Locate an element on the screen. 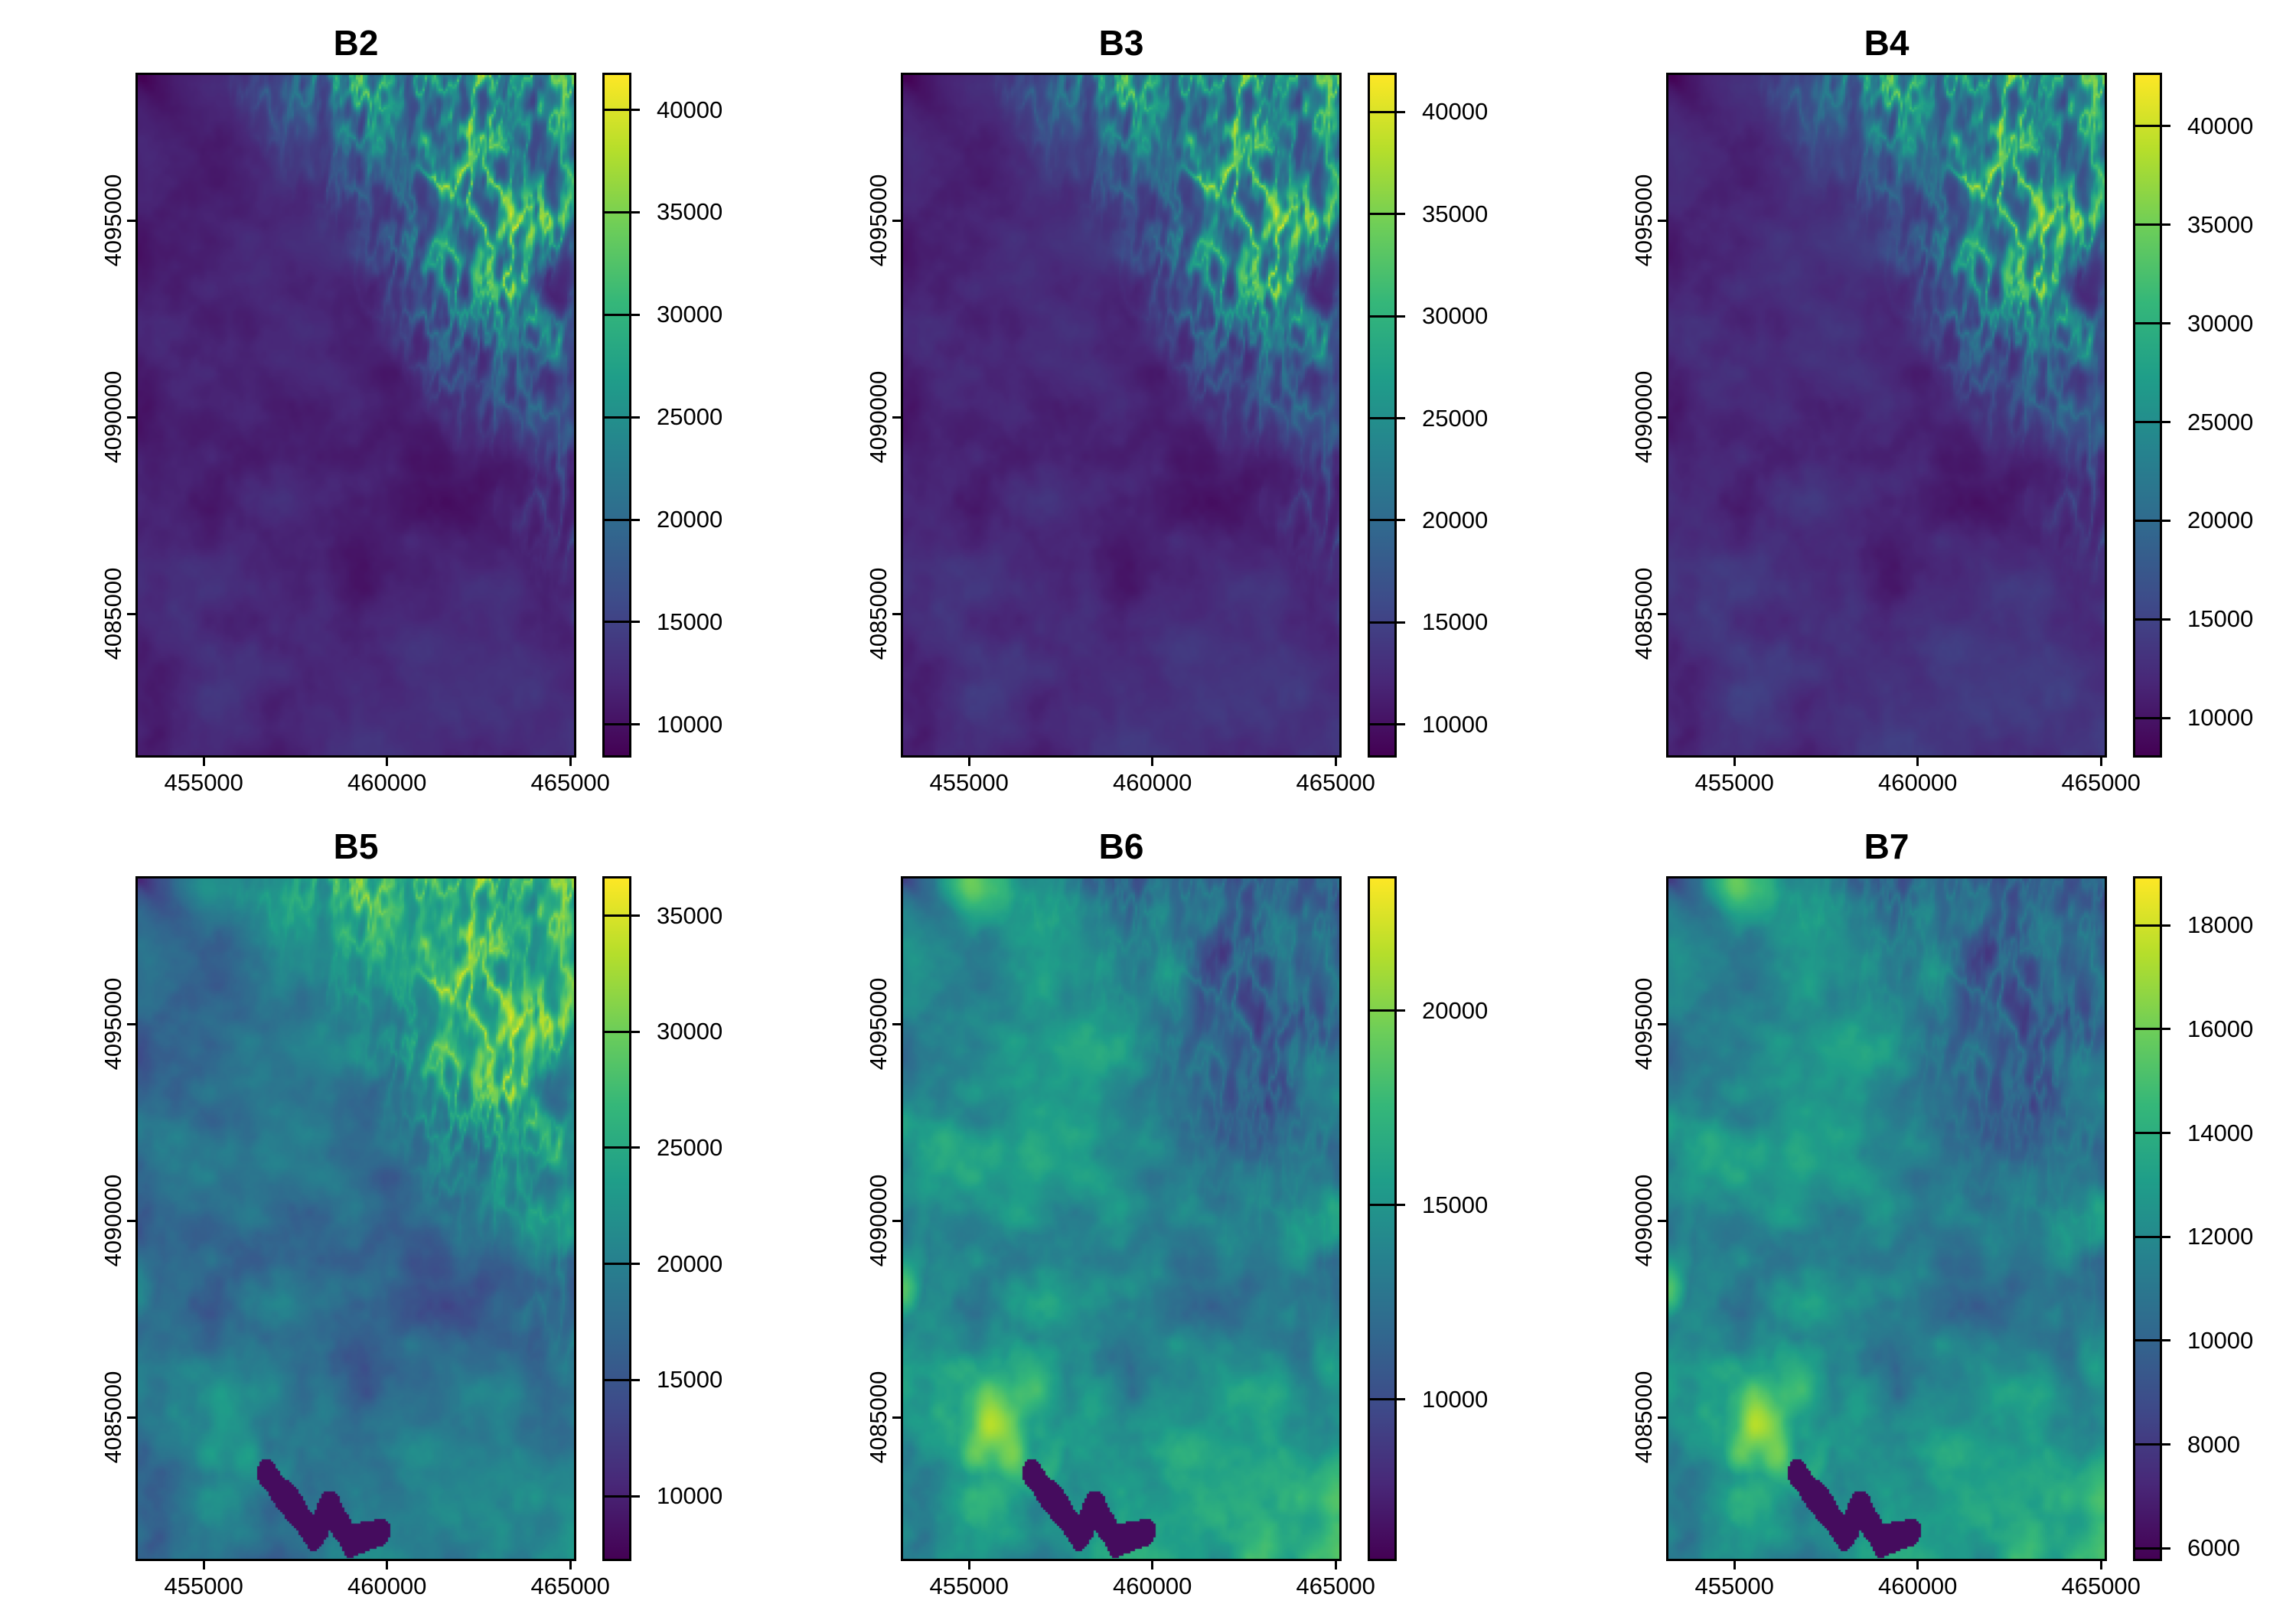 This screenshot has height=1607, width=2296. panel-title: B4 is located at coordinates (1887, 43).